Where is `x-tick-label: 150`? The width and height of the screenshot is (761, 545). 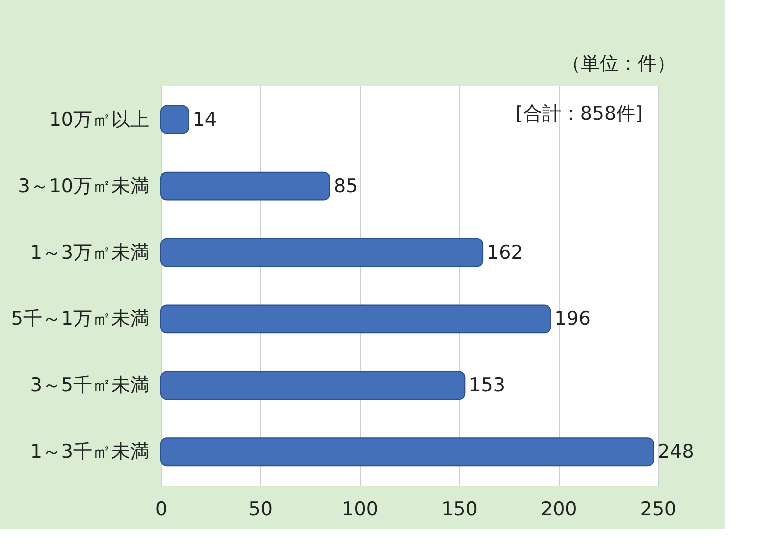
x-tick-label: 150 is located at coordinates (460, 509).